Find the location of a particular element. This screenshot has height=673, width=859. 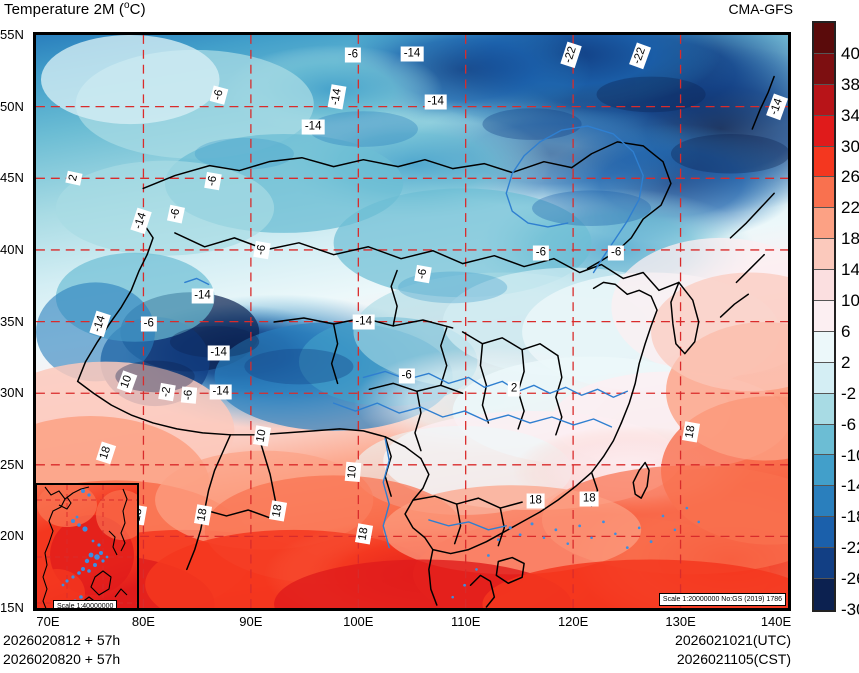

colorbar-tick-label: 26 is located at coordinates (850, 177).